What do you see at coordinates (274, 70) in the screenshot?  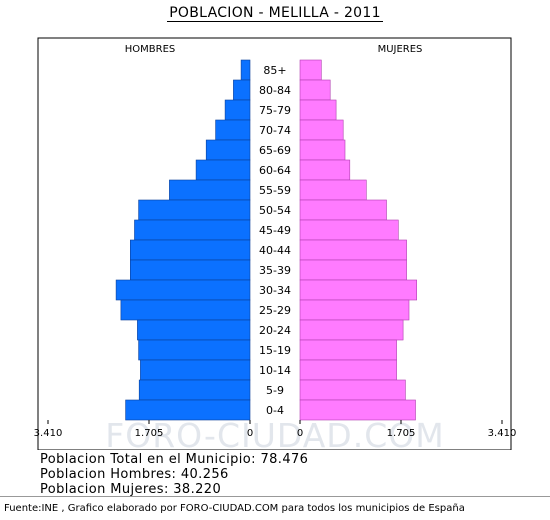 I see `age-label-85+: 85+` at bounding box center [274, 70].